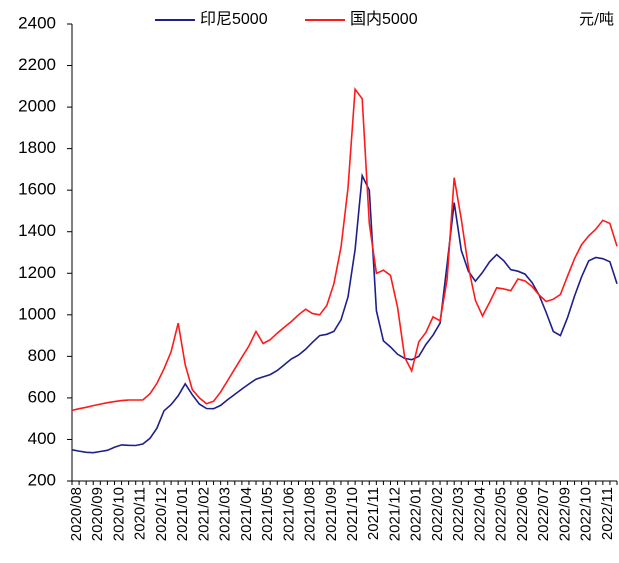  I want to click on y-tick-label: 2200, so click(37, 64).